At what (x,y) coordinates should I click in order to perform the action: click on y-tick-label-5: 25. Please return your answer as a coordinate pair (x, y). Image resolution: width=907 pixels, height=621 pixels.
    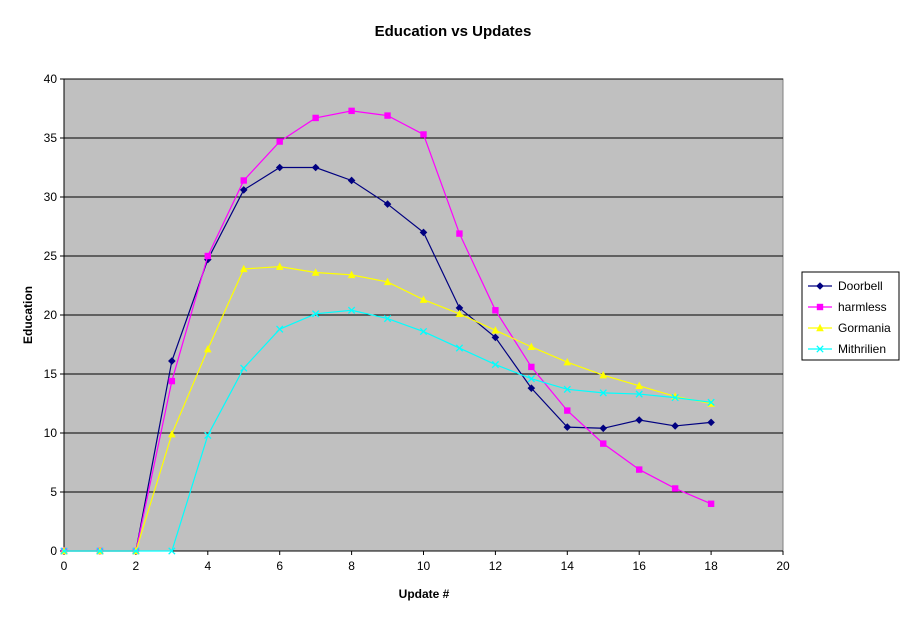
    Looking at the image, I should click on (51, 256).